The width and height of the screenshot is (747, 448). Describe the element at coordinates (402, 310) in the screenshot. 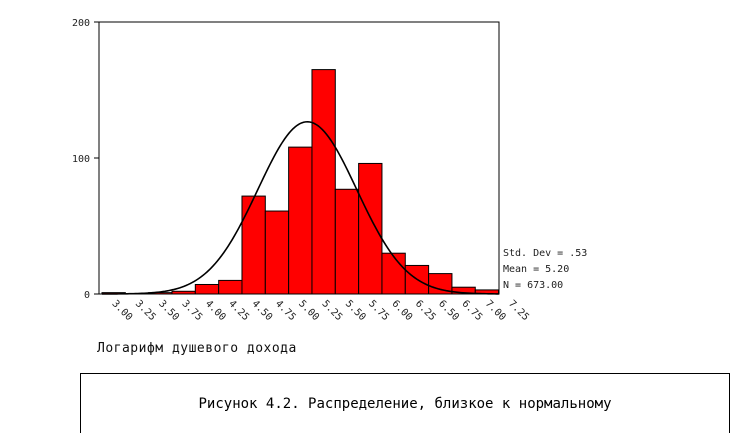

I see `x-tick-label: 6.00` at that location.